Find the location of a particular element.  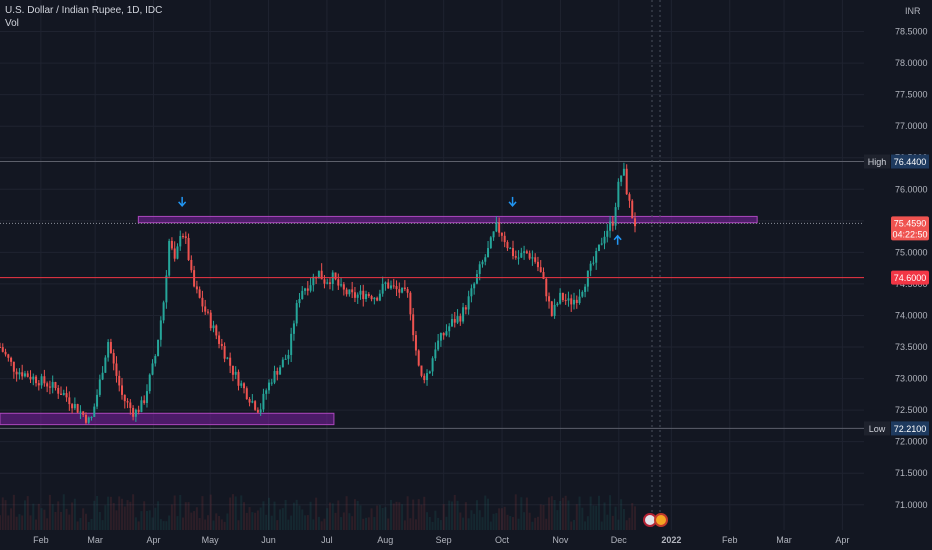

x-tick-label: May is located at coordinates (211, 540).